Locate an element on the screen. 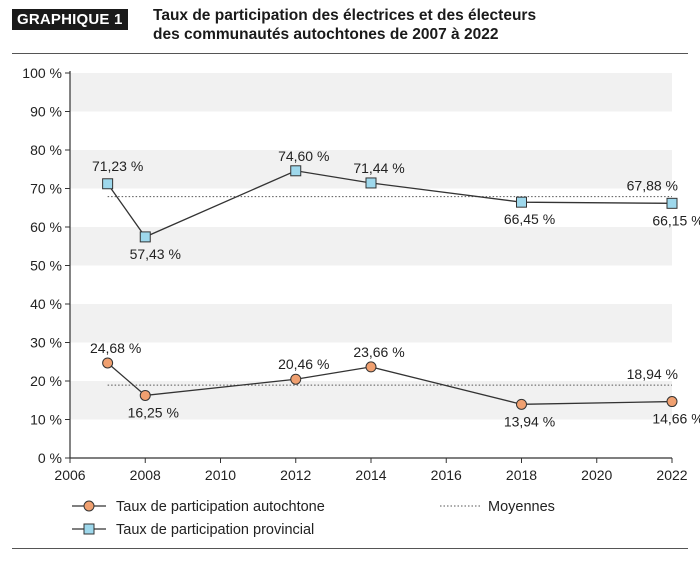 The height and width of the screenshot is (579, 700). legend-label: Taux de participation autochtone is located at coordinates (220, 507).